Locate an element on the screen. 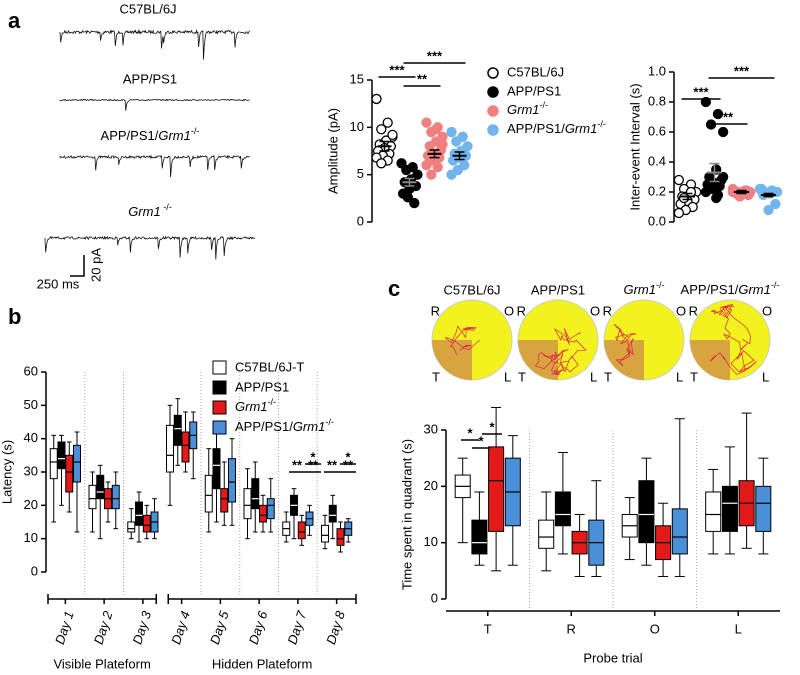 The width and height of the screenshot is (800, 675). y-tick-label: 10 is located at coordinates (31, 537).